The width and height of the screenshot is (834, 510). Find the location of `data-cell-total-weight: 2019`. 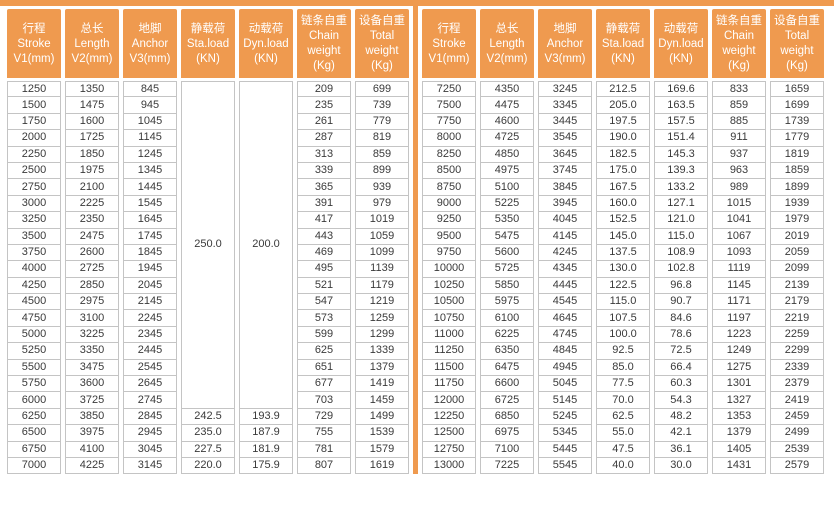

data-cell-total-weight: 2019 is located at coordinates (797, 236).